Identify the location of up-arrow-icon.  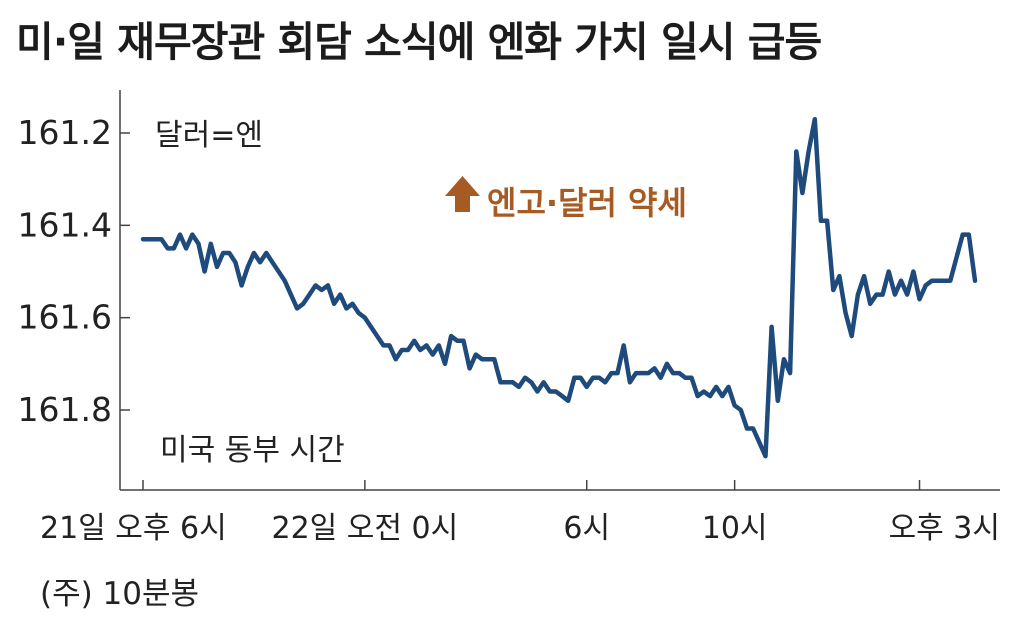
(462, 194).